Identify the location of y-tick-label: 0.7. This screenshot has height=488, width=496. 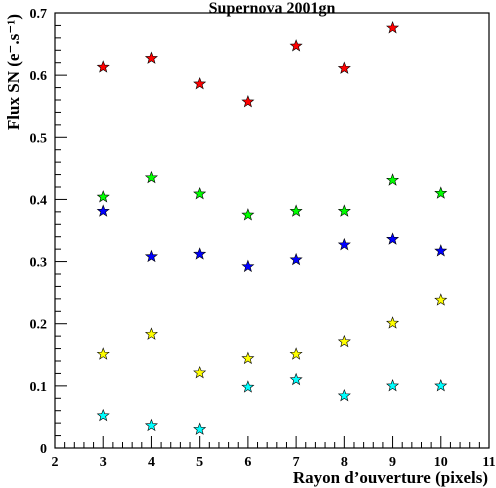
(39, 14).